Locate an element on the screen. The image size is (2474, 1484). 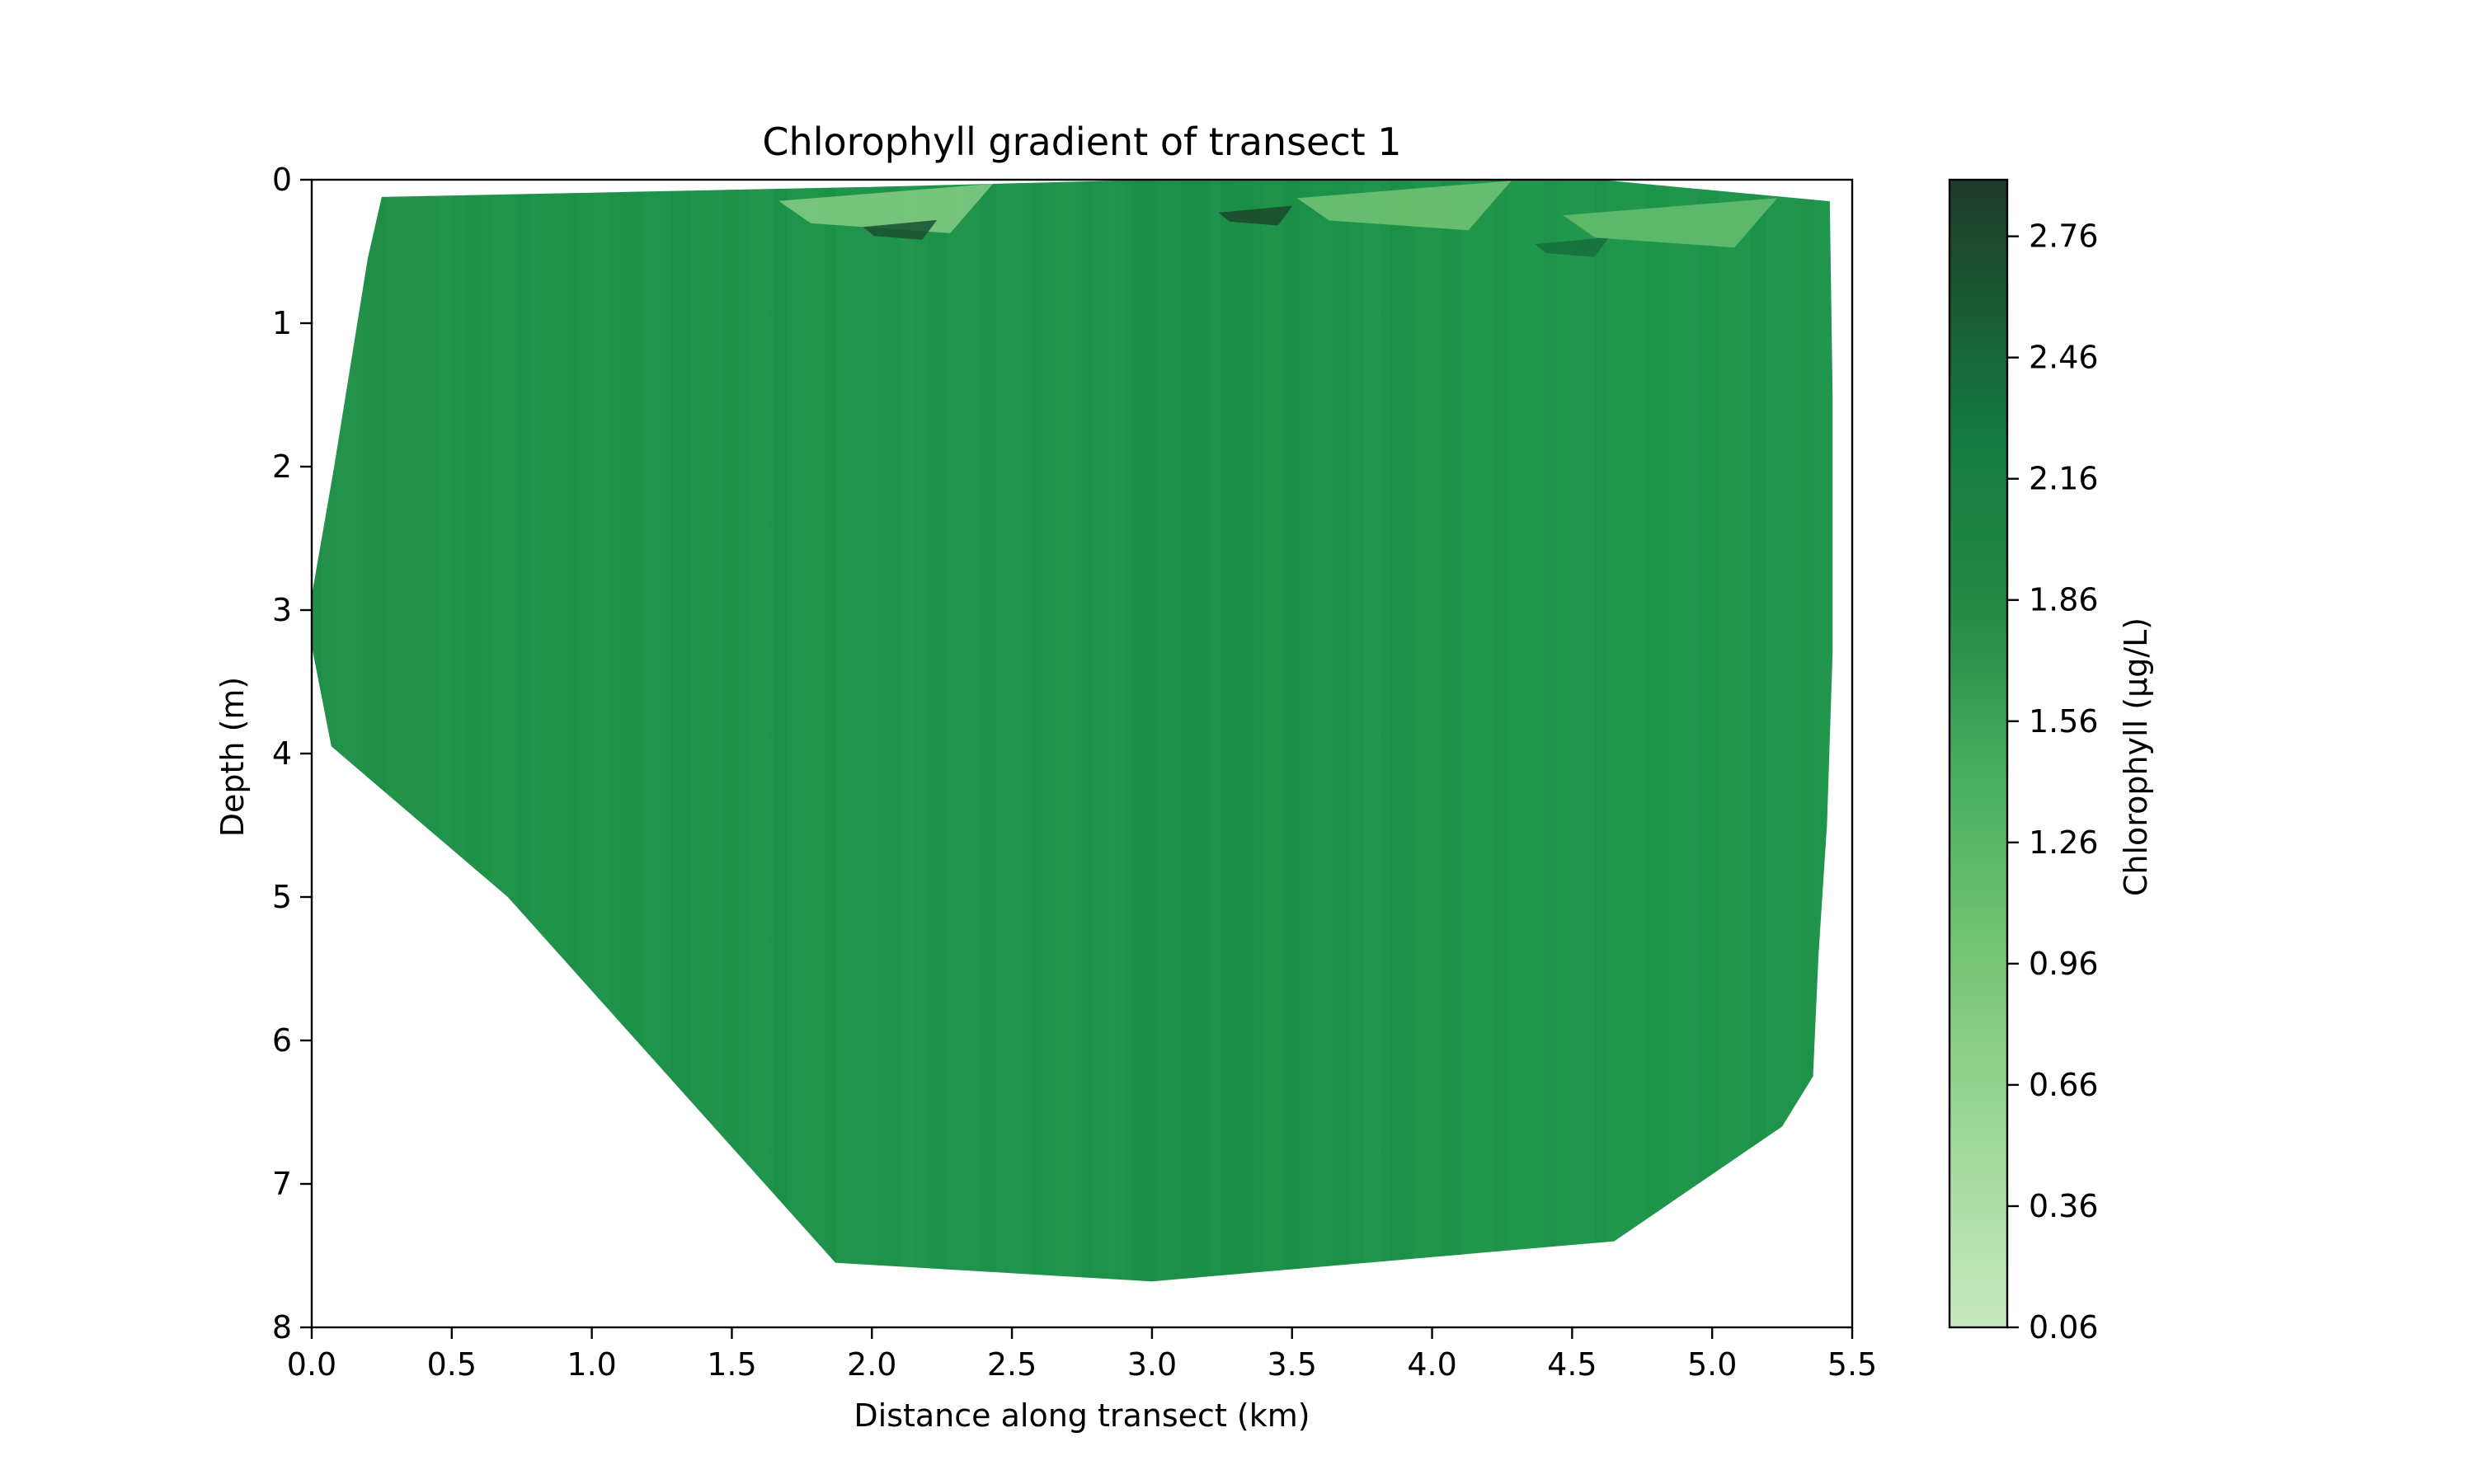
colorbar-tick-label: 0.66 is located at coordinates (2064, 1085).